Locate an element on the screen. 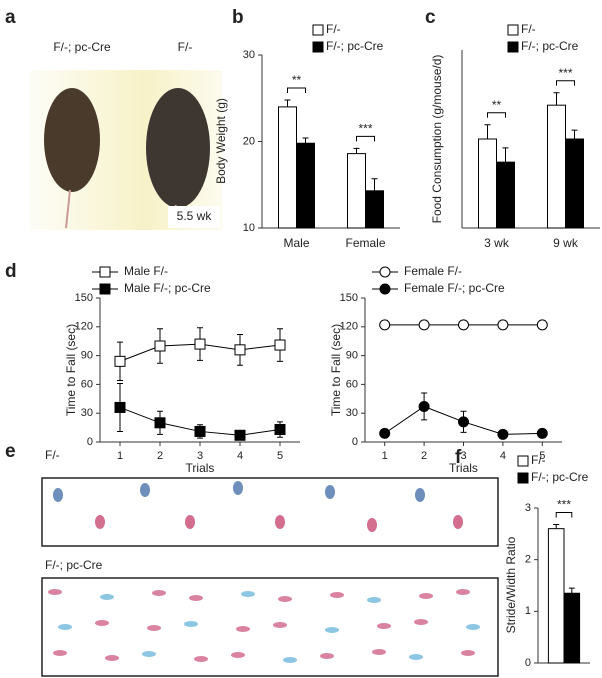 The height and width of the screenshot is (678, 602). panel-letter: c is located at coordinates (430, 17).